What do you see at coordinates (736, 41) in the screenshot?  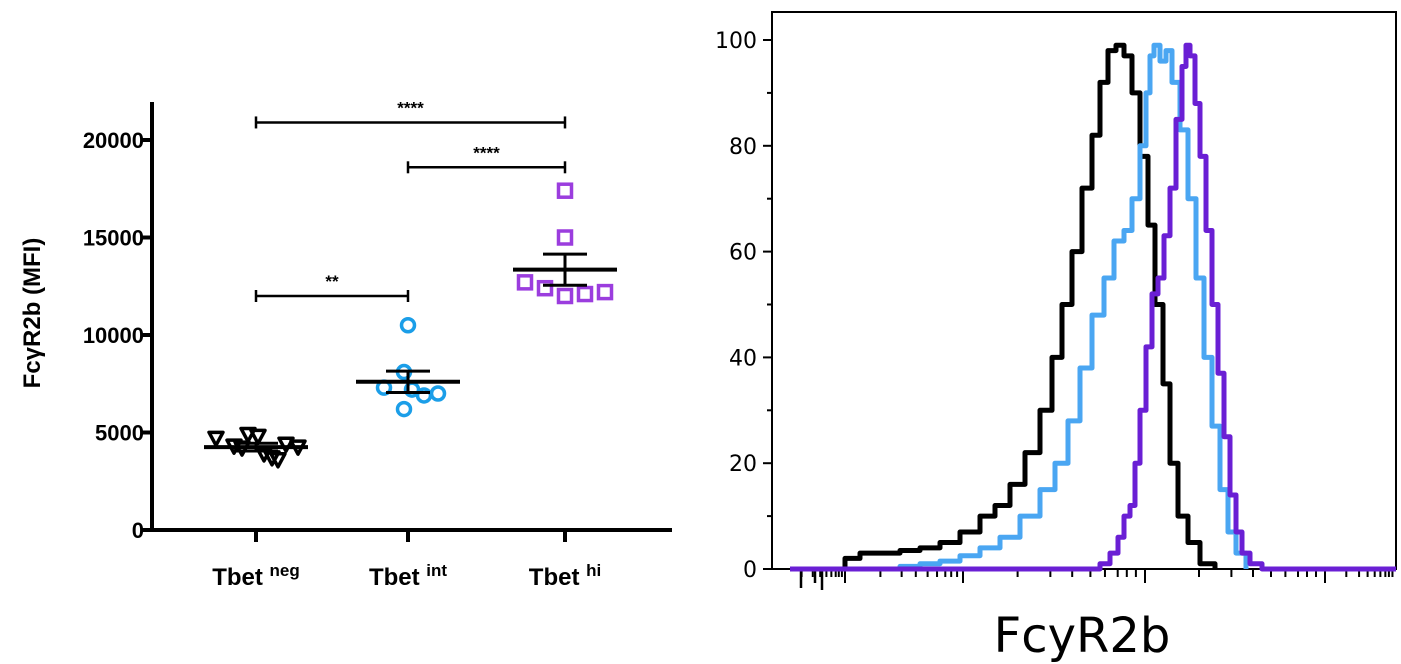 I see `right-y-tick-label: 100` at bounding box center [736, 41].